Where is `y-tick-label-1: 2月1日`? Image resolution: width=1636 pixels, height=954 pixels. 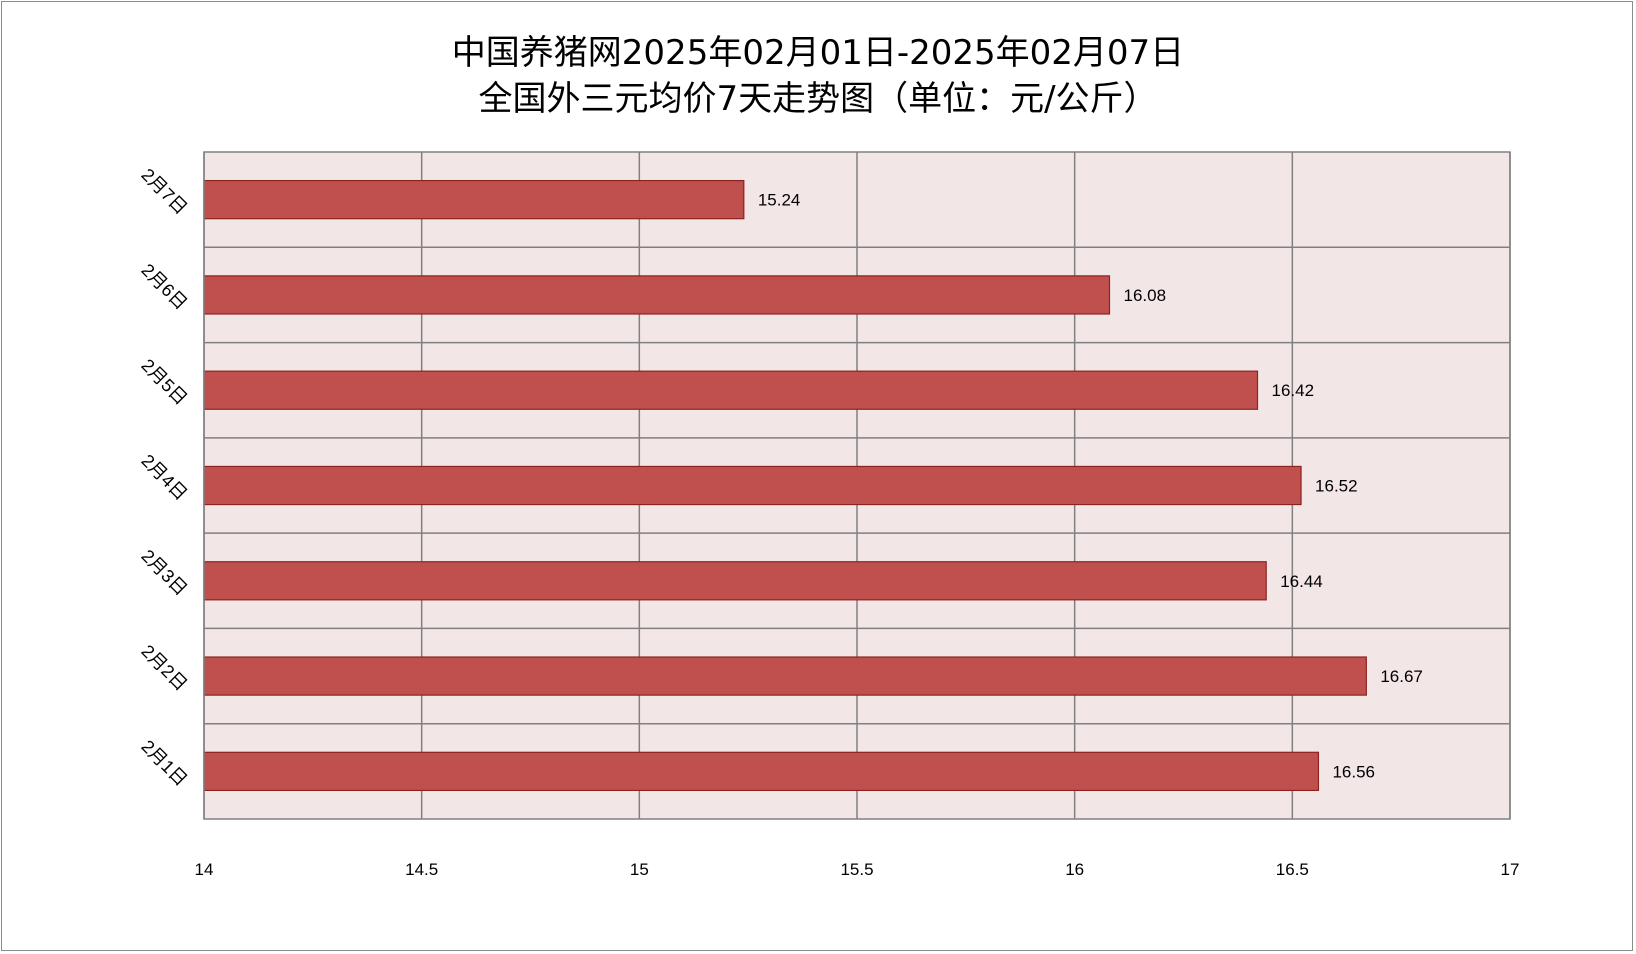 y-tick-label-1: 2月1日 is located at coordinates (164, 763).